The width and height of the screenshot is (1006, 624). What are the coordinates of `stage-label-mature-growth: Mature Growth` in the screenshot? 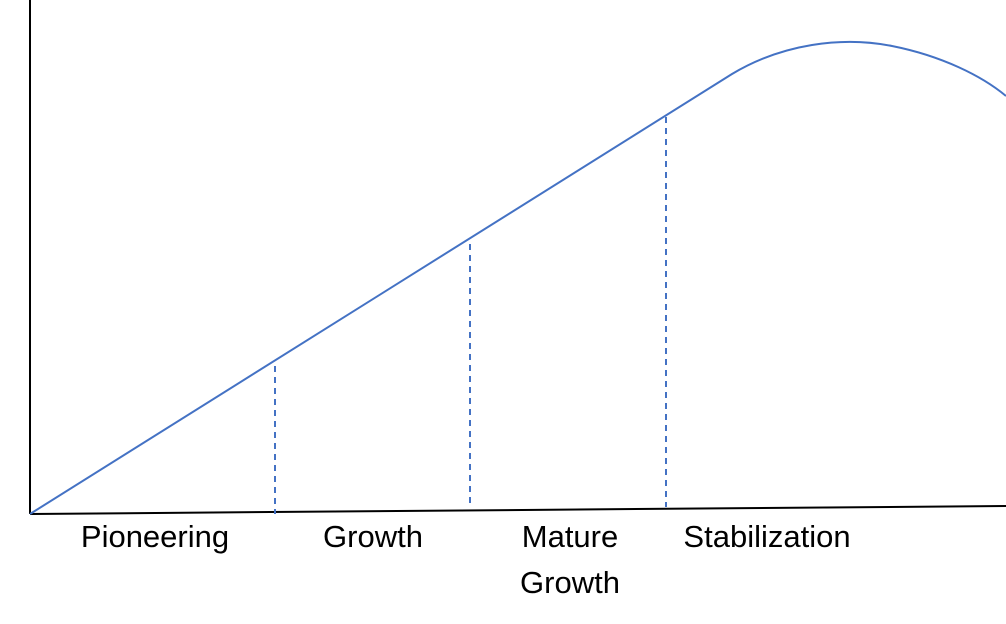 It's located at (570, 560).